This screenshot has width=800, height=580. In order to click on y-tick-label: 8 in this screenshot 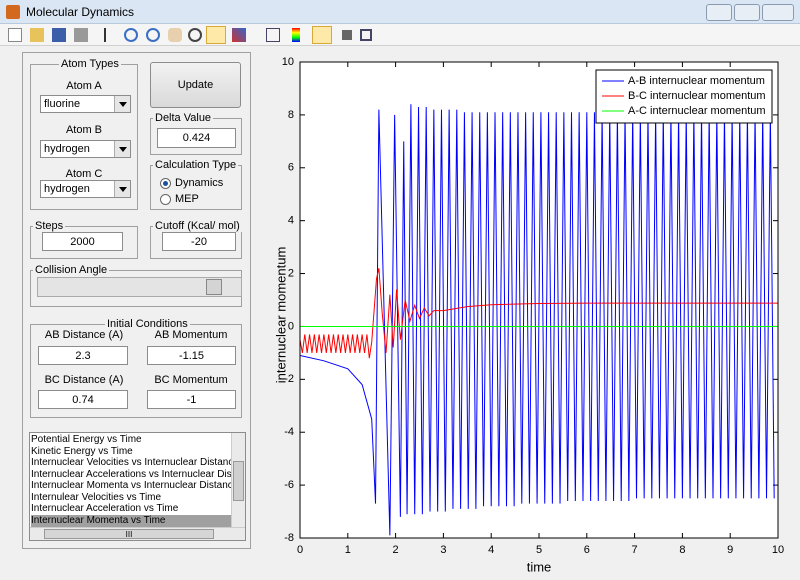, I will do `click(291, 115)`.